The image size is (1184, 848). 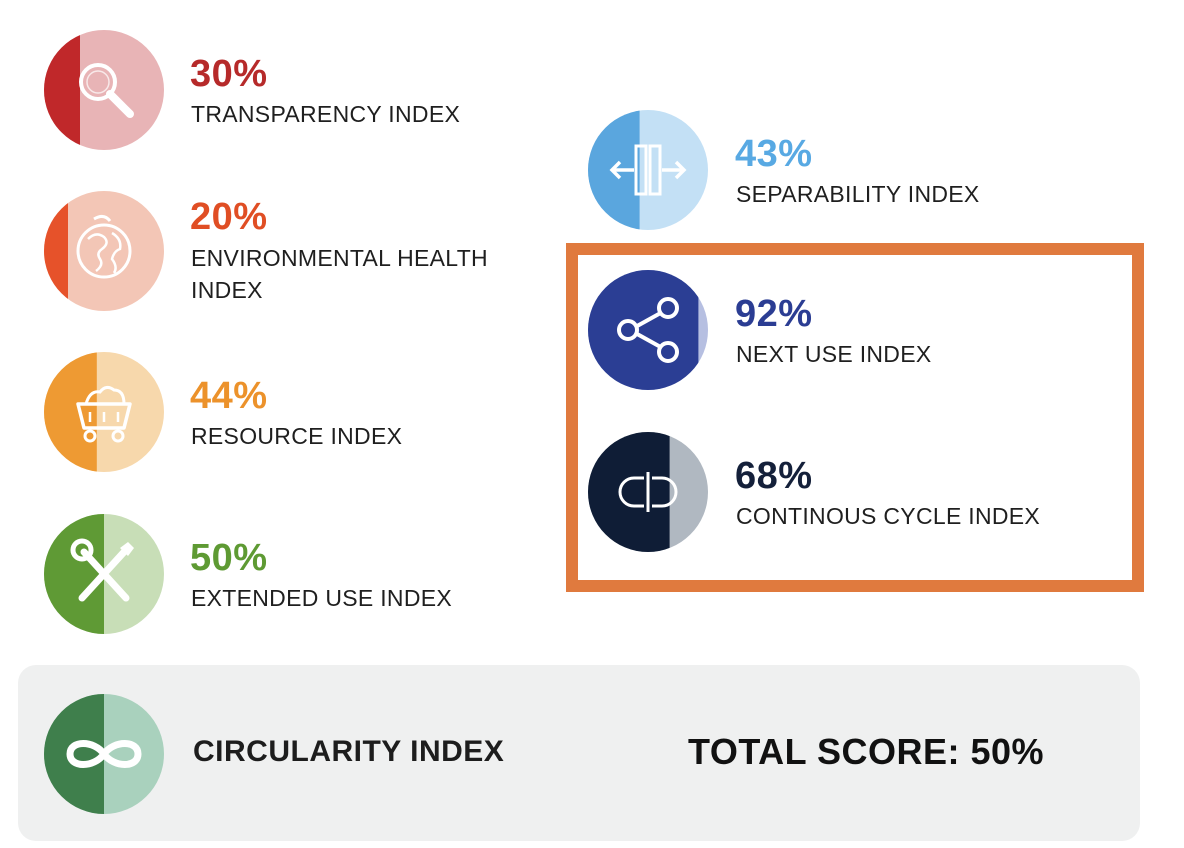 What do you see at coordinates (349, 751) in the screenshot?
I see `circularity-label: CIRCULARITY INDEX` at bounding box center [349, 751].